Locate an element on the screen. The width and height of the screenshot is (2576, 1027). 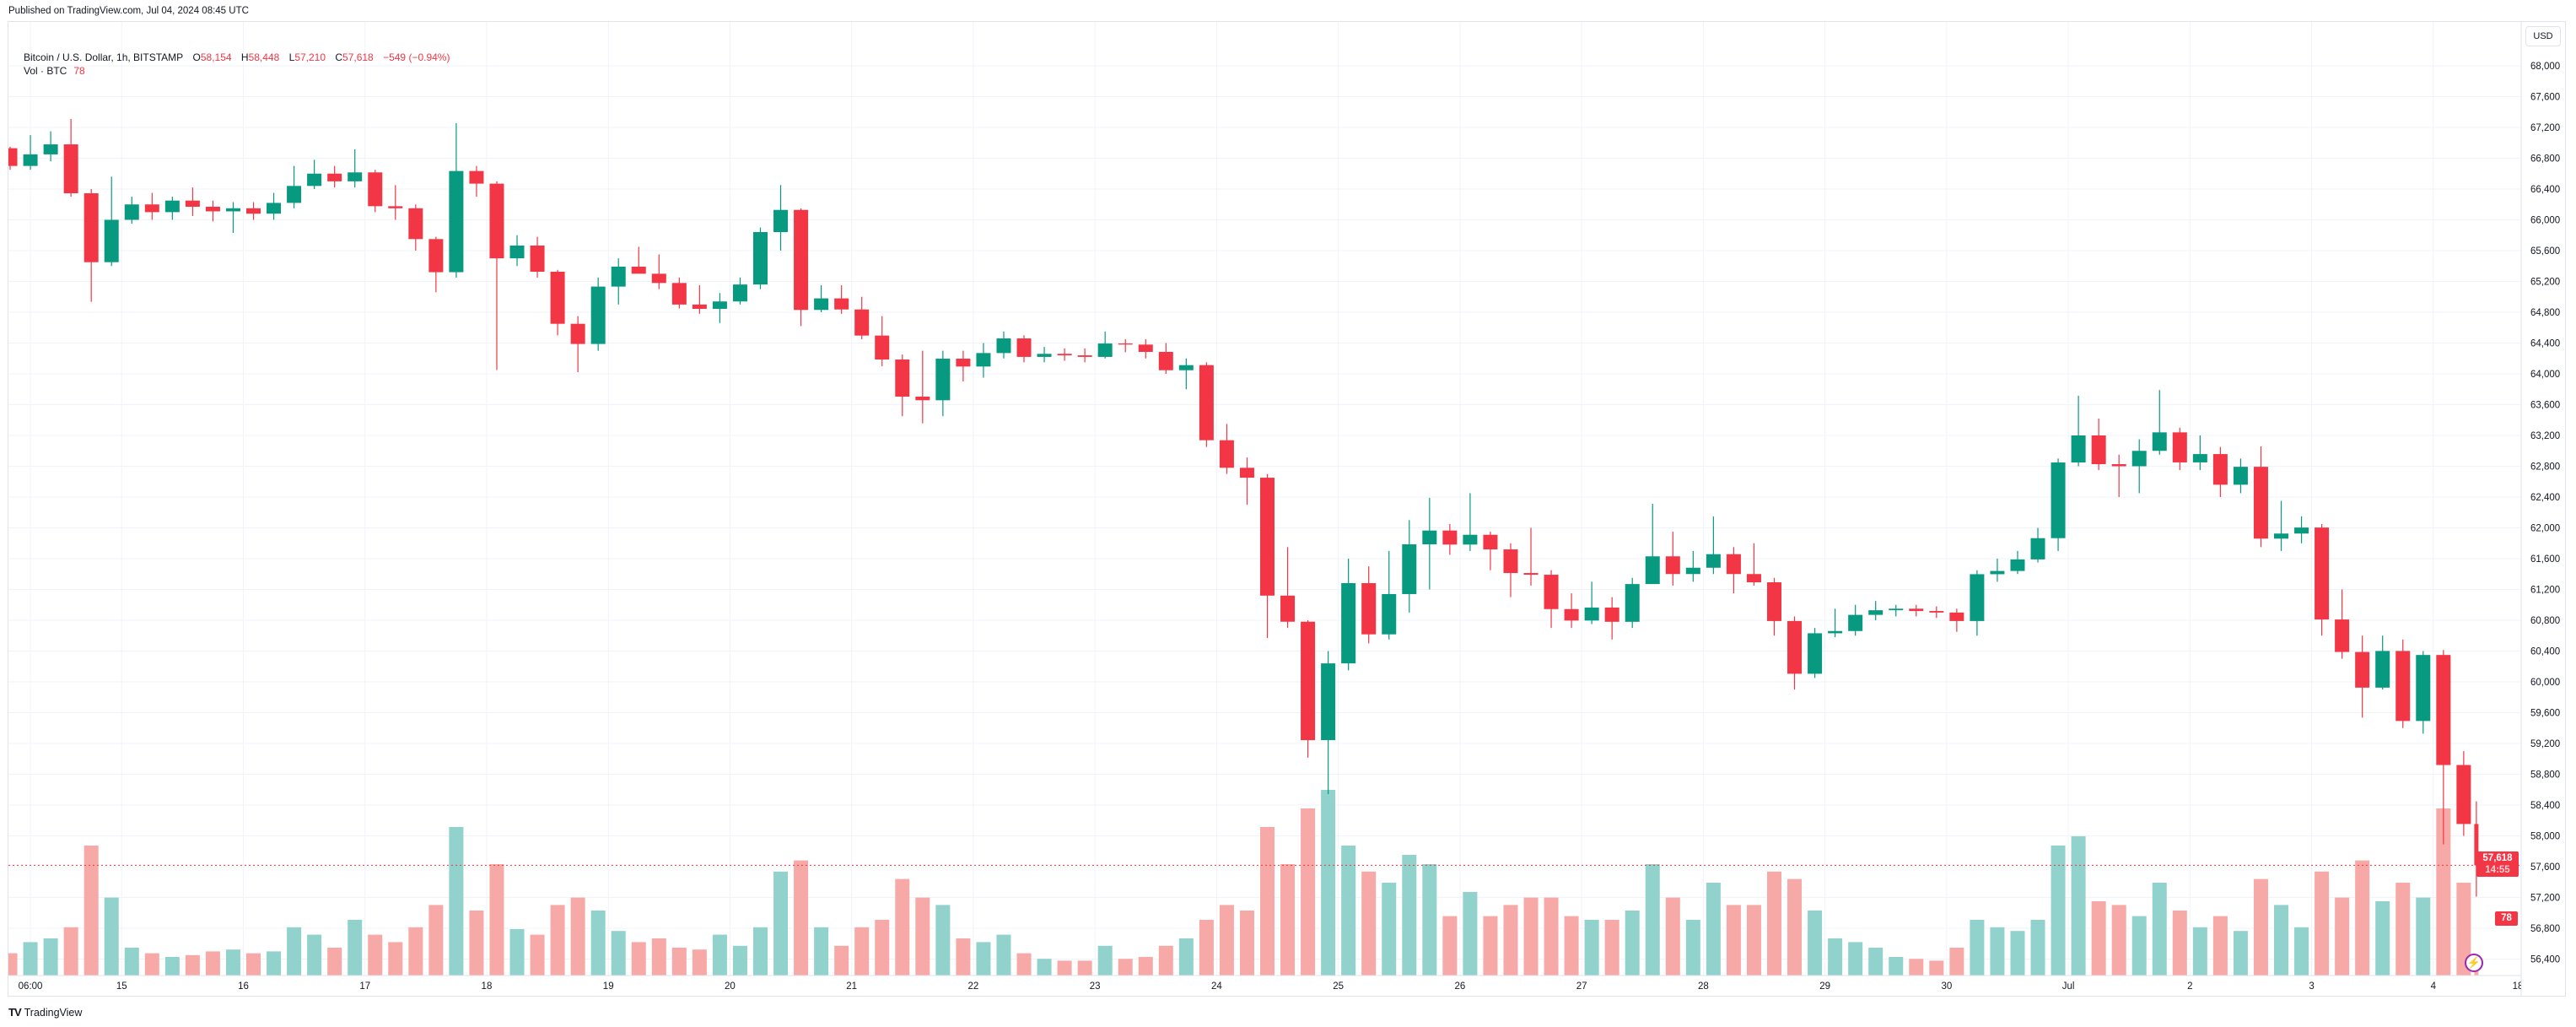
price-tick-label: 67,200 is located at coordinates (2545, 128).